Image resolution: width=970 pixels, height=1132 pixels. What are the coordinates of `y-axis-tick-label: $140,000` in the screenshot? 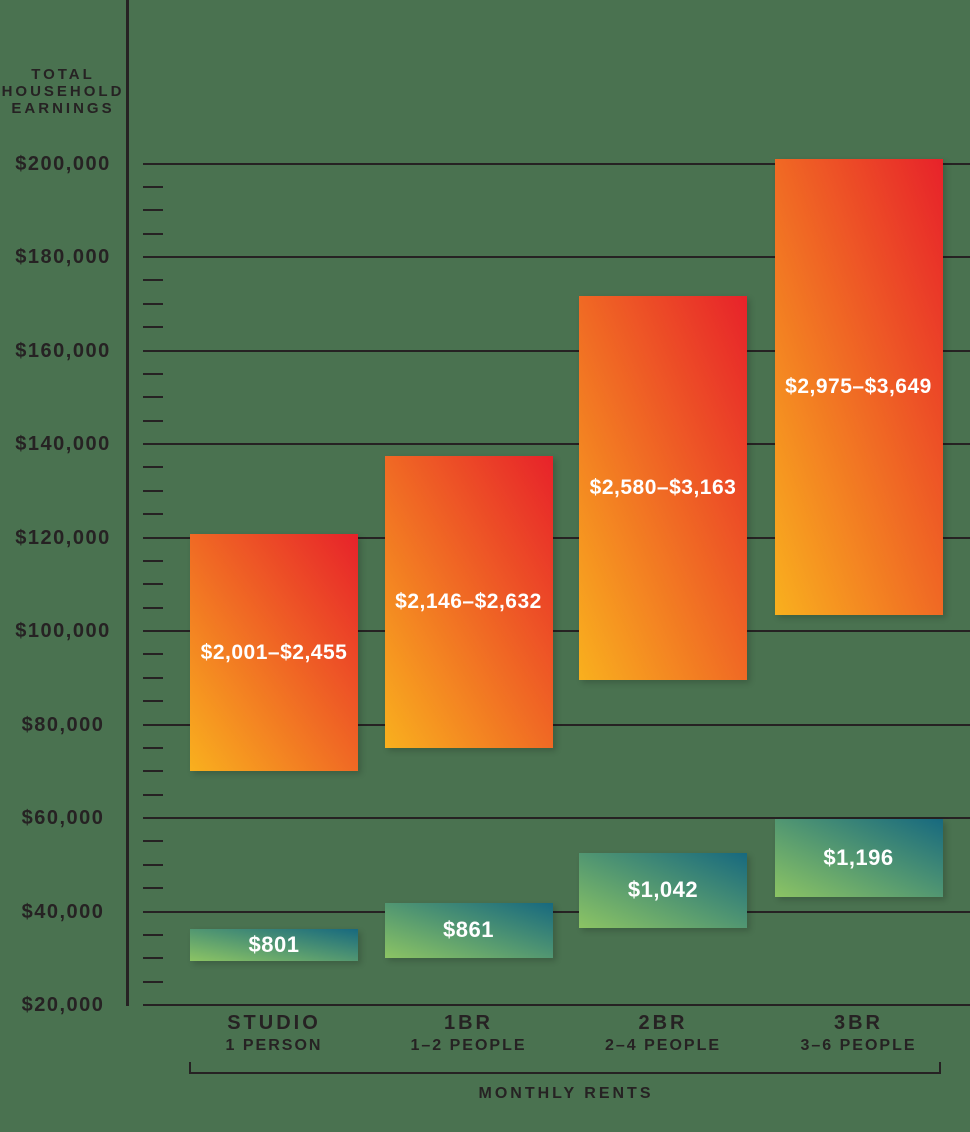 It's located at (63, 444).